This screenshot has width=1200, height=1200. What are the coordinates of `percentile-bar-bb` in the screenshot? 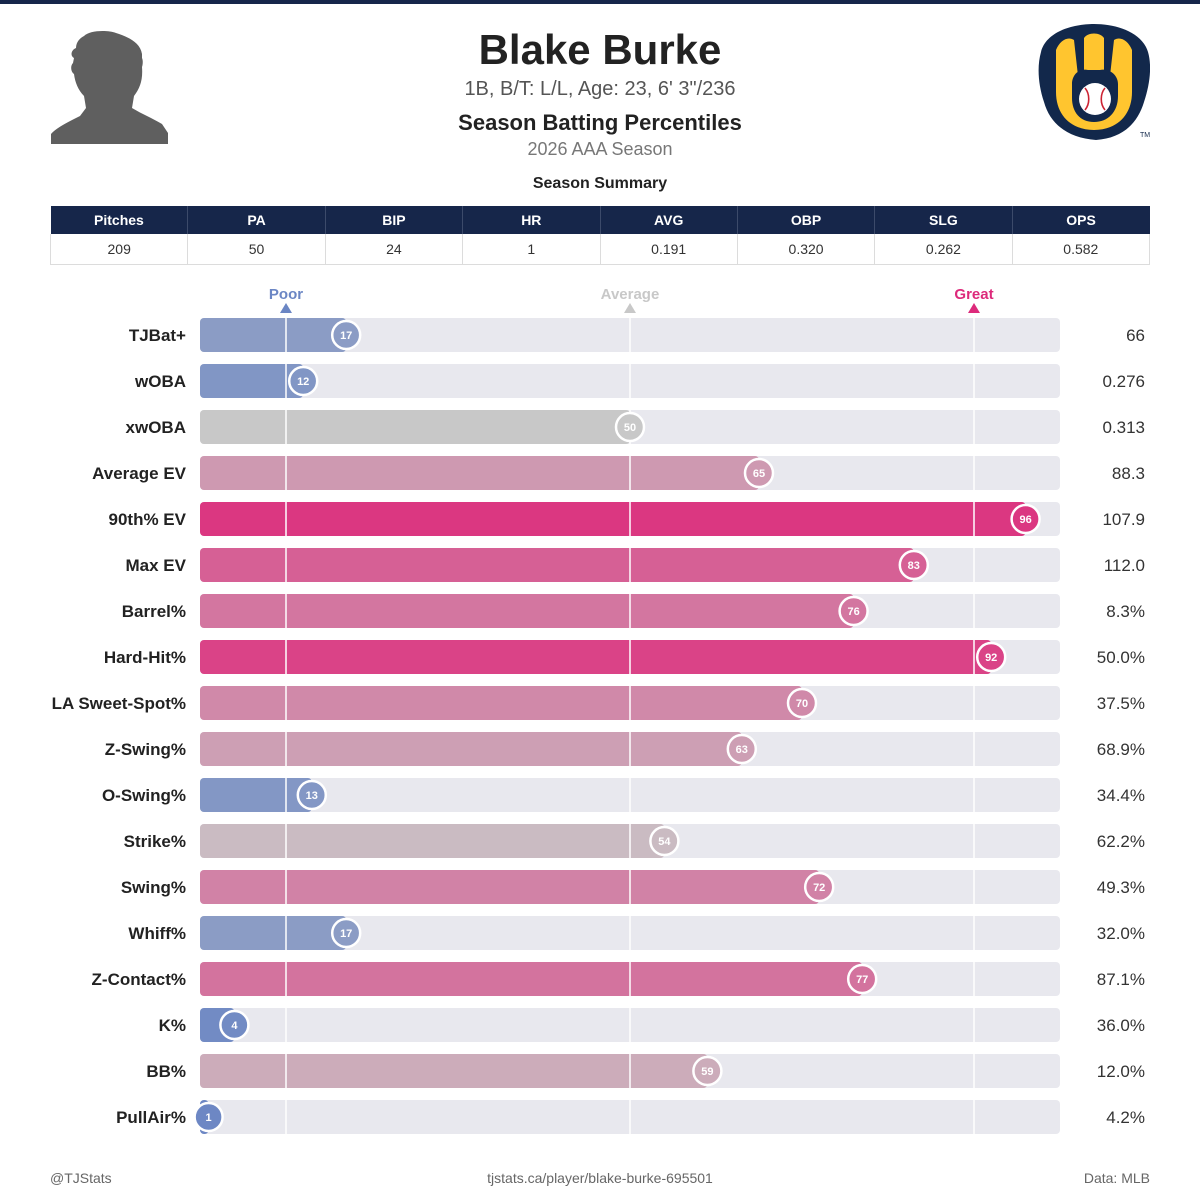 It's located at (454, 1071).